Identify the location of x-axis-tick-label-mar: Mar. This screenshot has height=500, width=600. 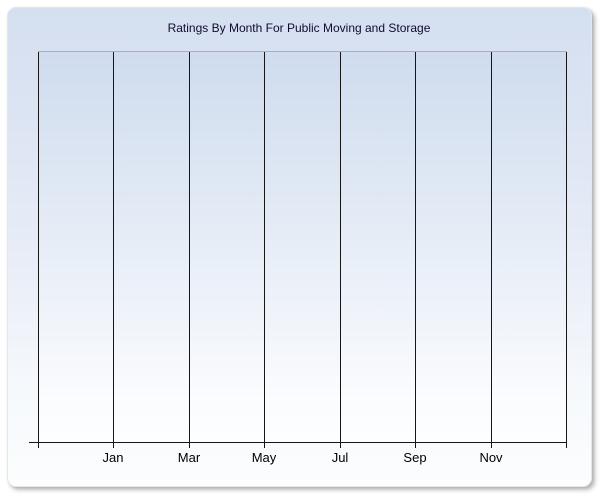
(189, 457).